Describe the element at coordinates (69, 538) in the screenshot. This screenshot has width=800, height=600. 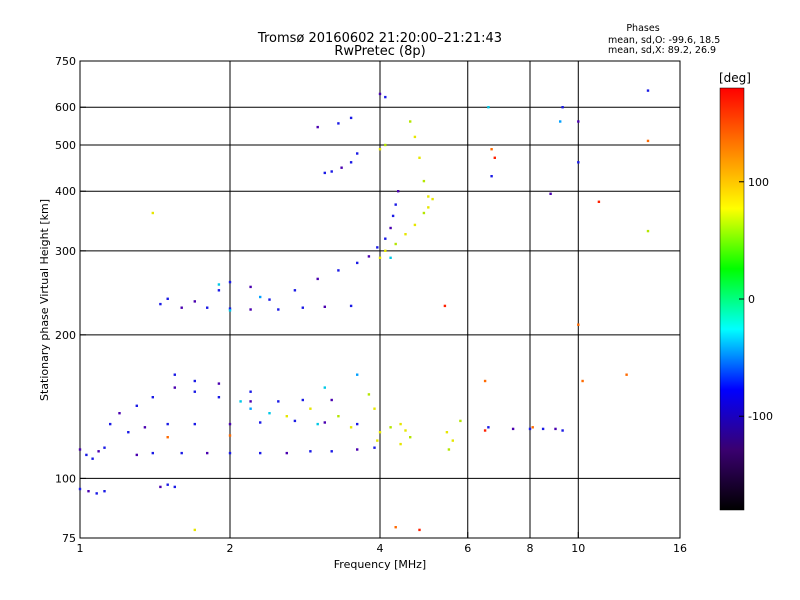
I see `y-tick-label: 75` at that location.